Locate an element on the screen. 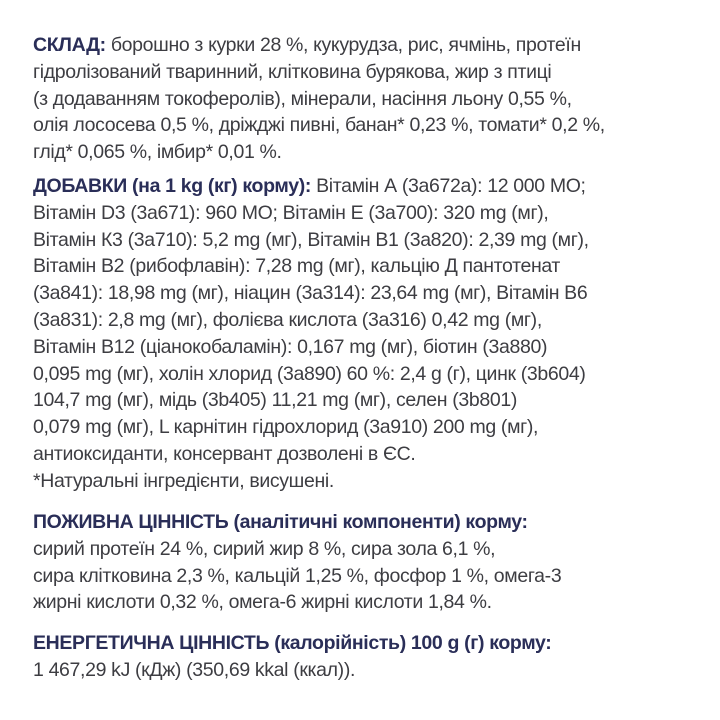 This screenshot has height=720, width=720. energy-line: 1 467,29 kJ (кДж) (350,69 kkal (ккал)). is located at coordinates (194, 669).